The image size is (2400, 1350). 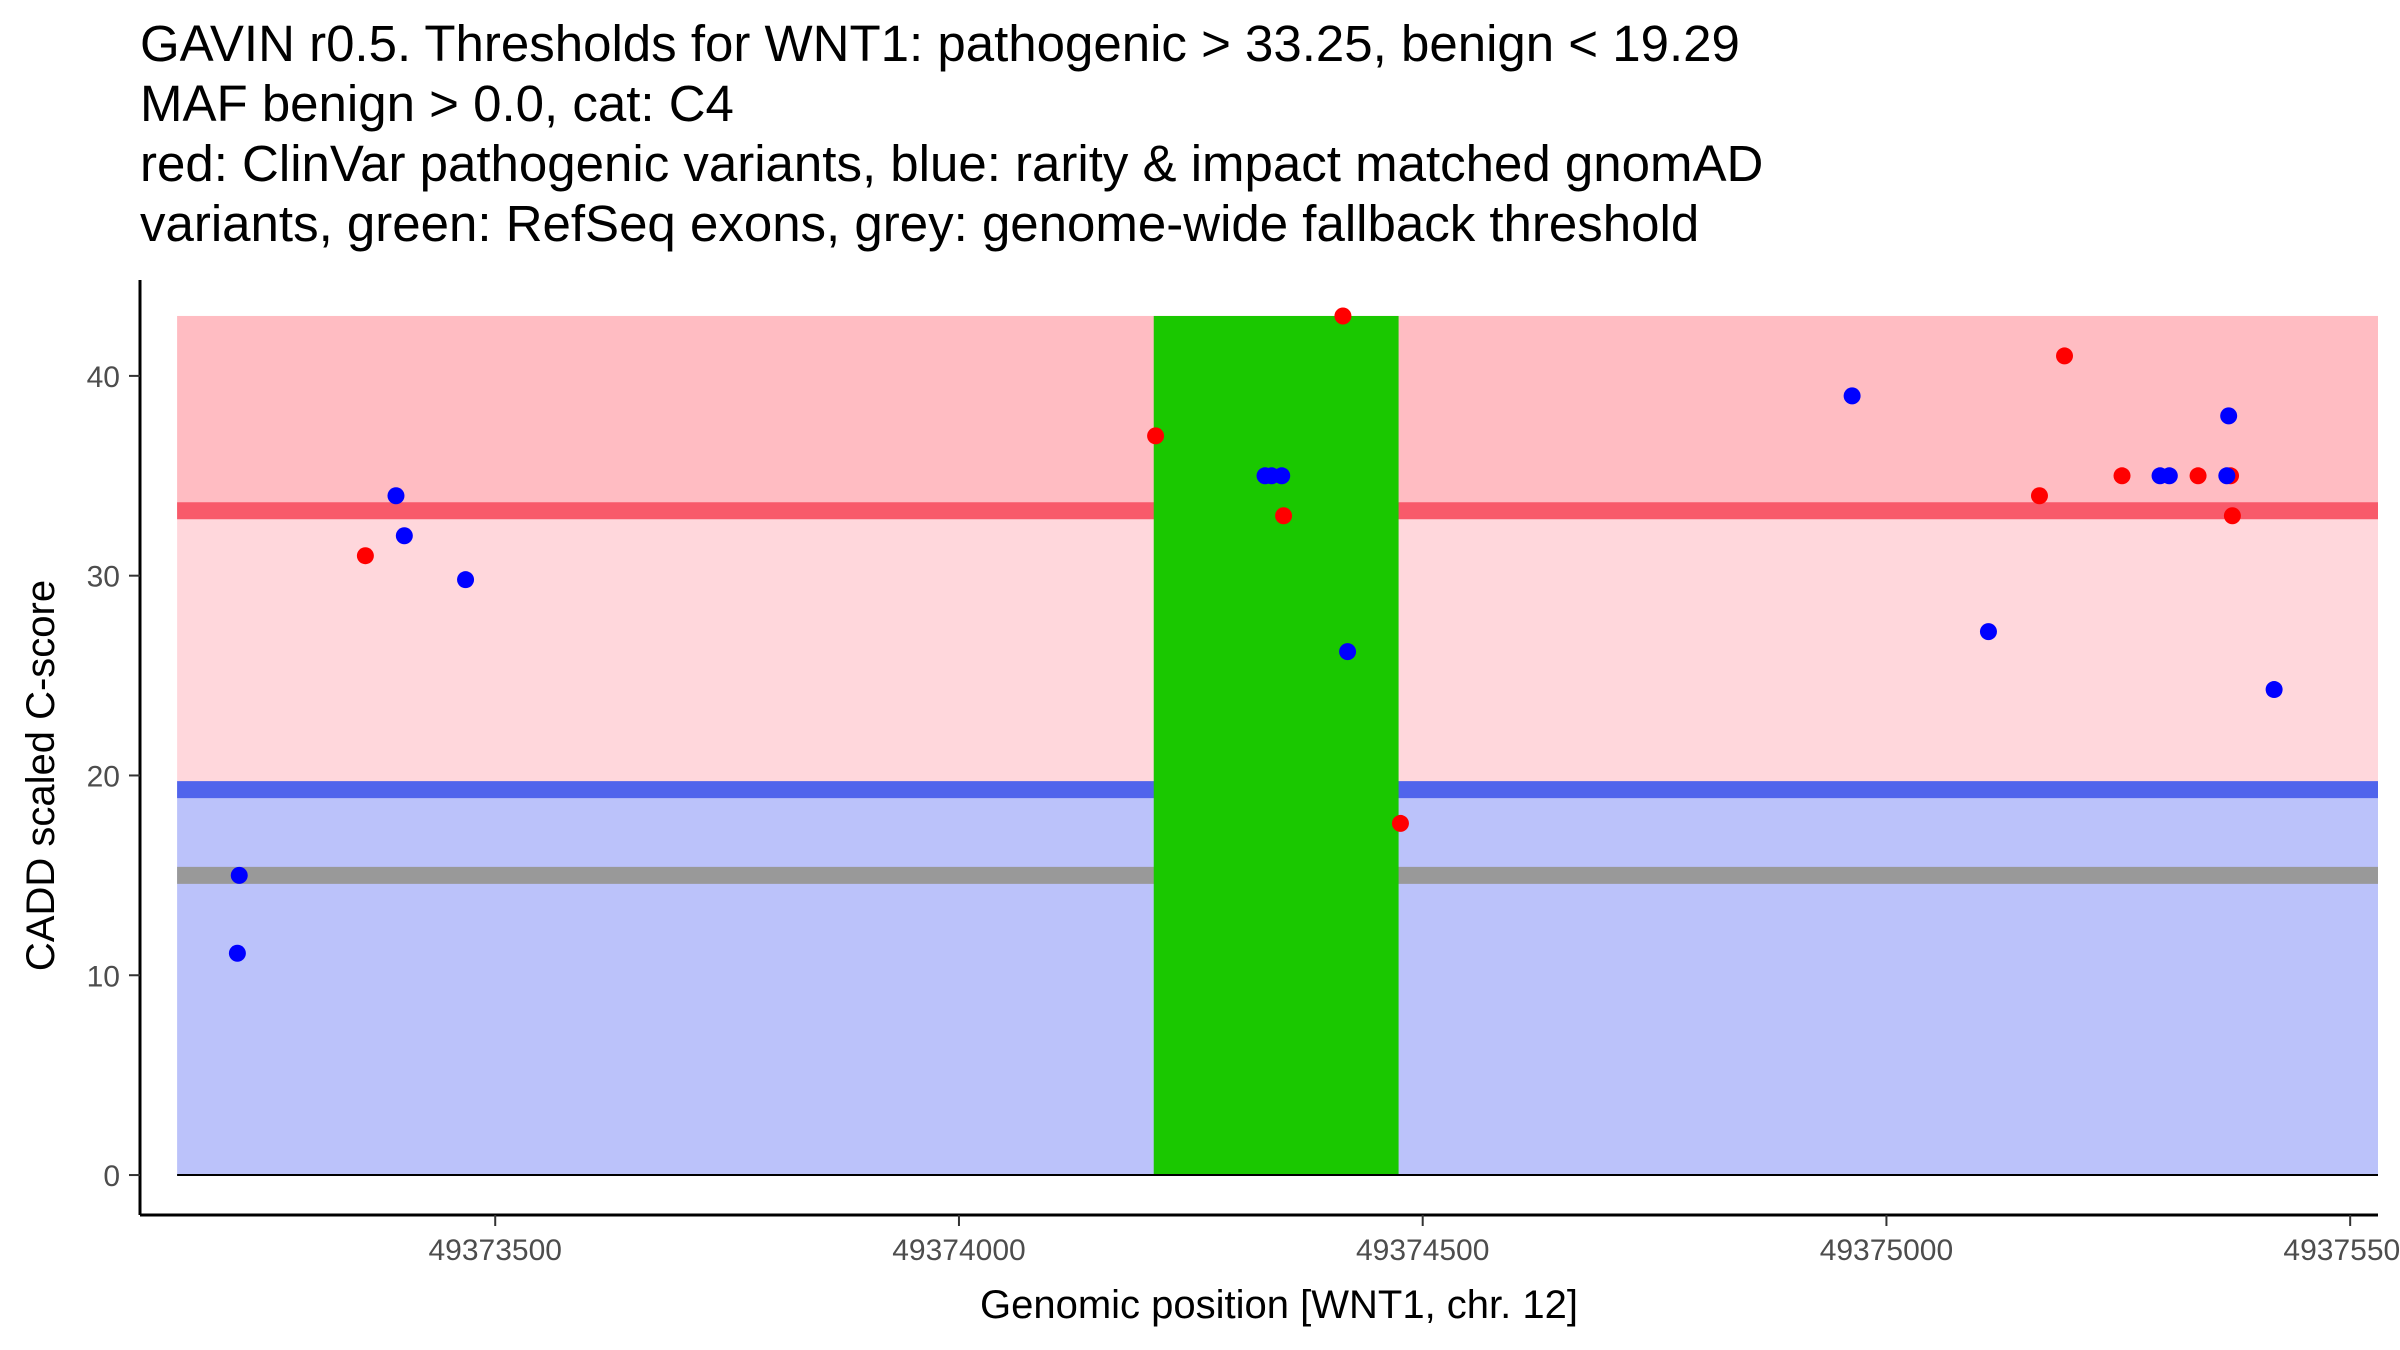 I want to click on y-tick-label: 10, so click(x=103, y=976).